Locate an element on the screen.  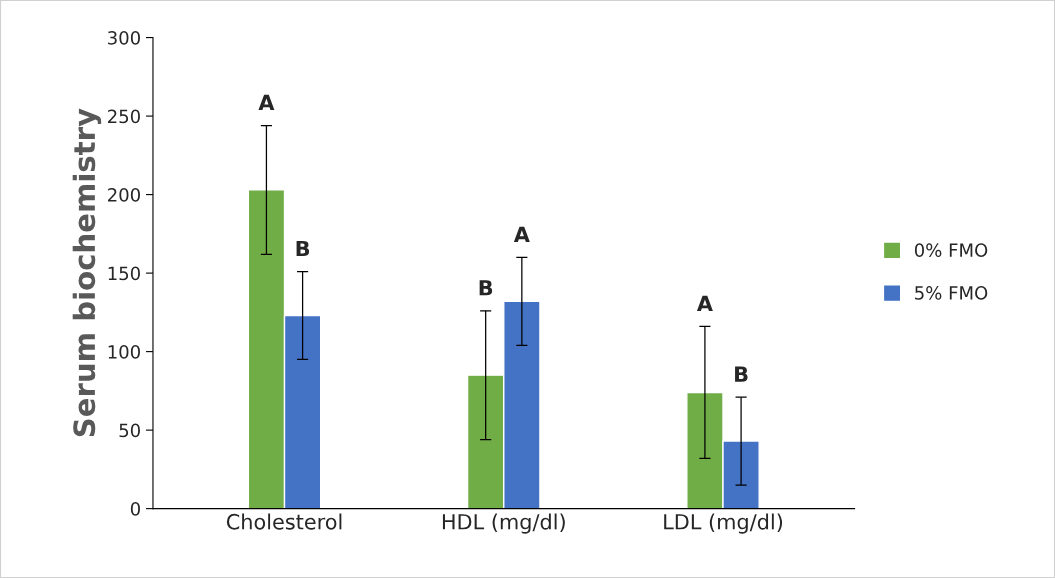
legend-label: 5% FMO is located at coordinates (951, 293).